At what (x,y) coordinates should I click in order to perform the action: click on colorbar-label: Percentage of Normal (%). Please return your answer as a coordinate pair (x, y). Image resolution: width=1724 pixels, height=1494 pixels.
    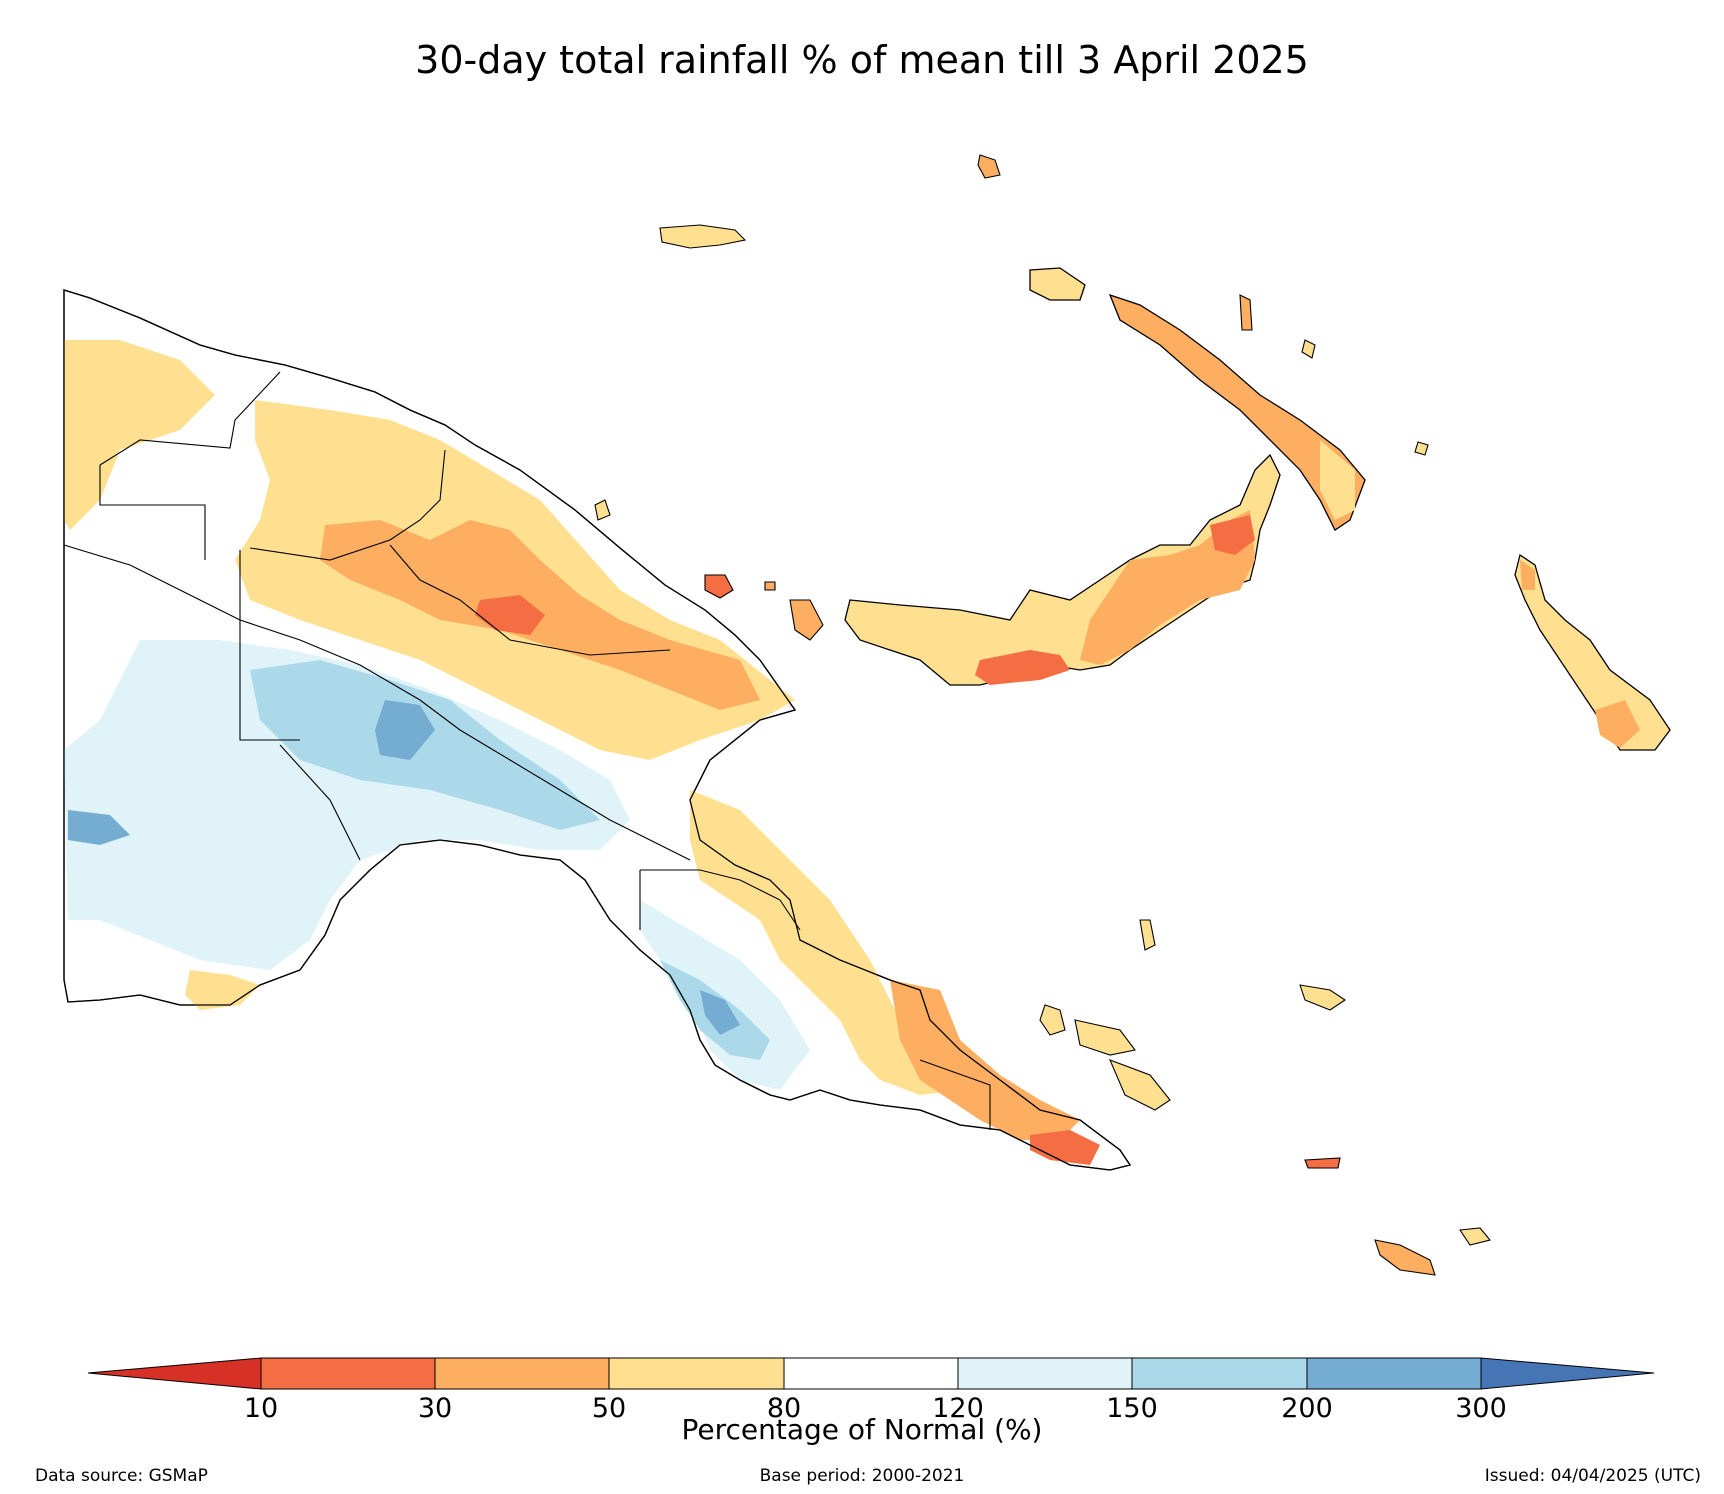
    Looking at the image, I should click on (862, 1429).